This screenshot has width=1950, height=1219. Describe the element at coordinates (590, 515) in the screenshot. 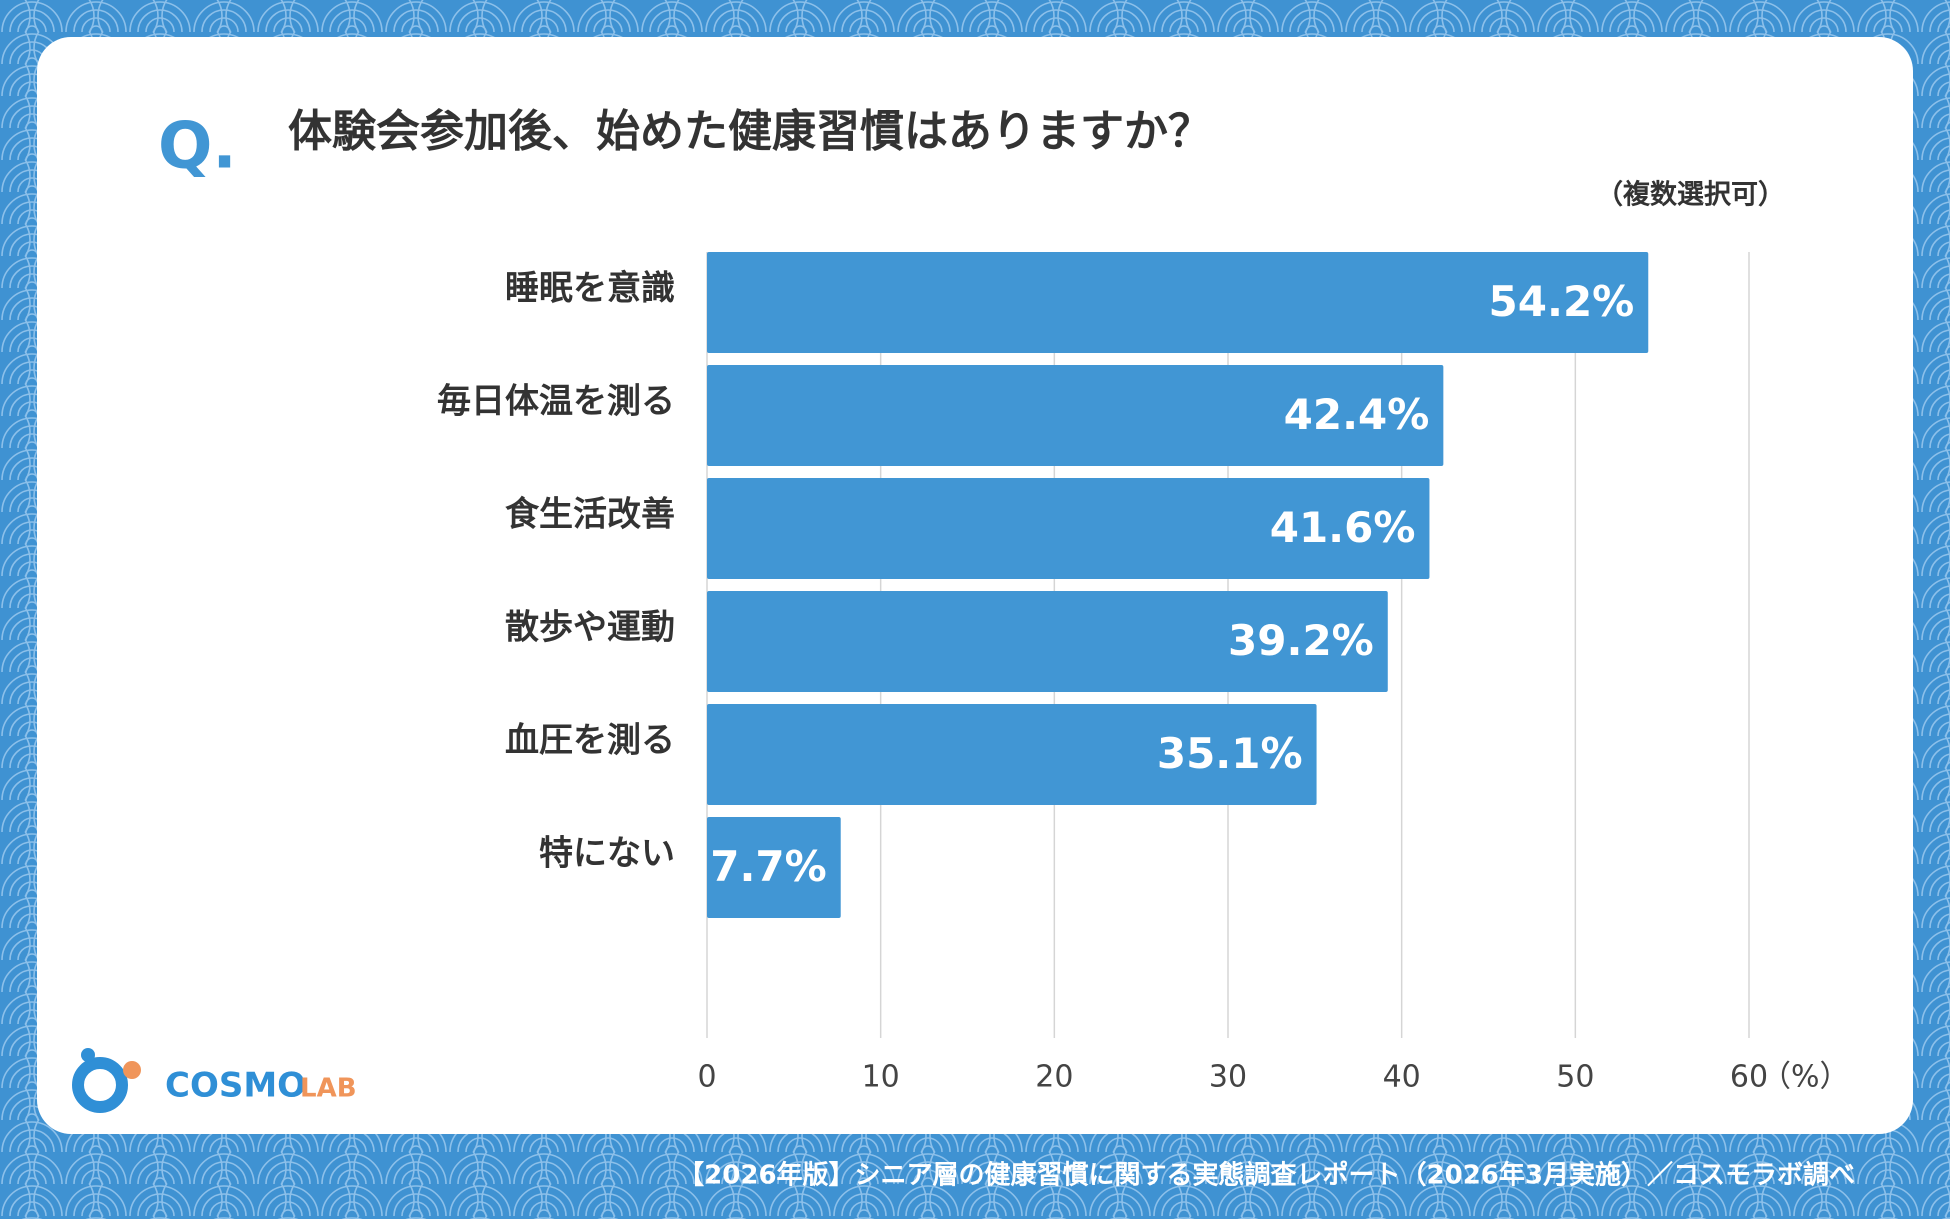

I see `y-tick-label: 食生活改善` at that location.